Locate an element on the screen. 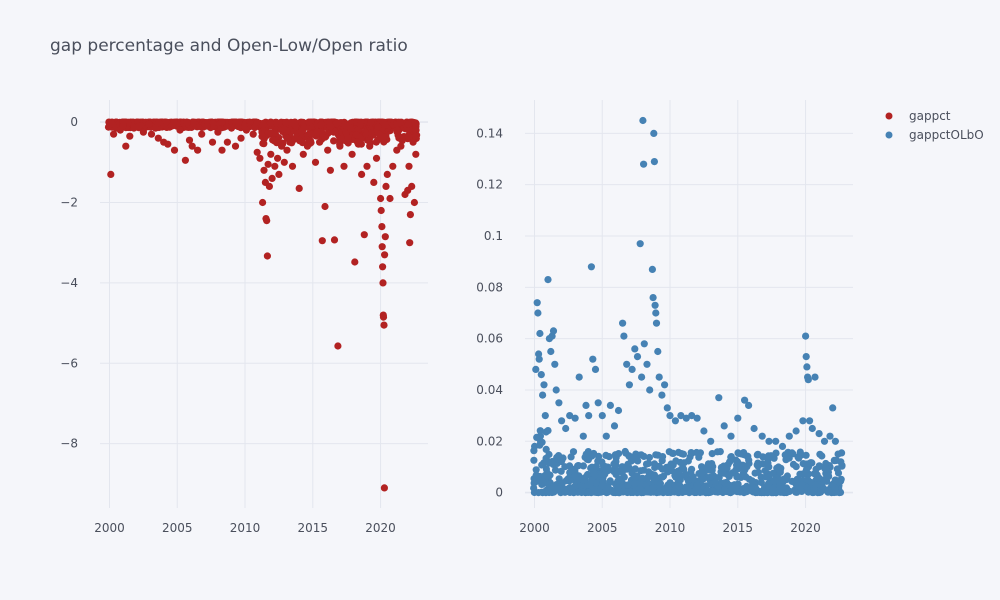  legend-label-gappct: gappct is located at coordinates (930, 116).